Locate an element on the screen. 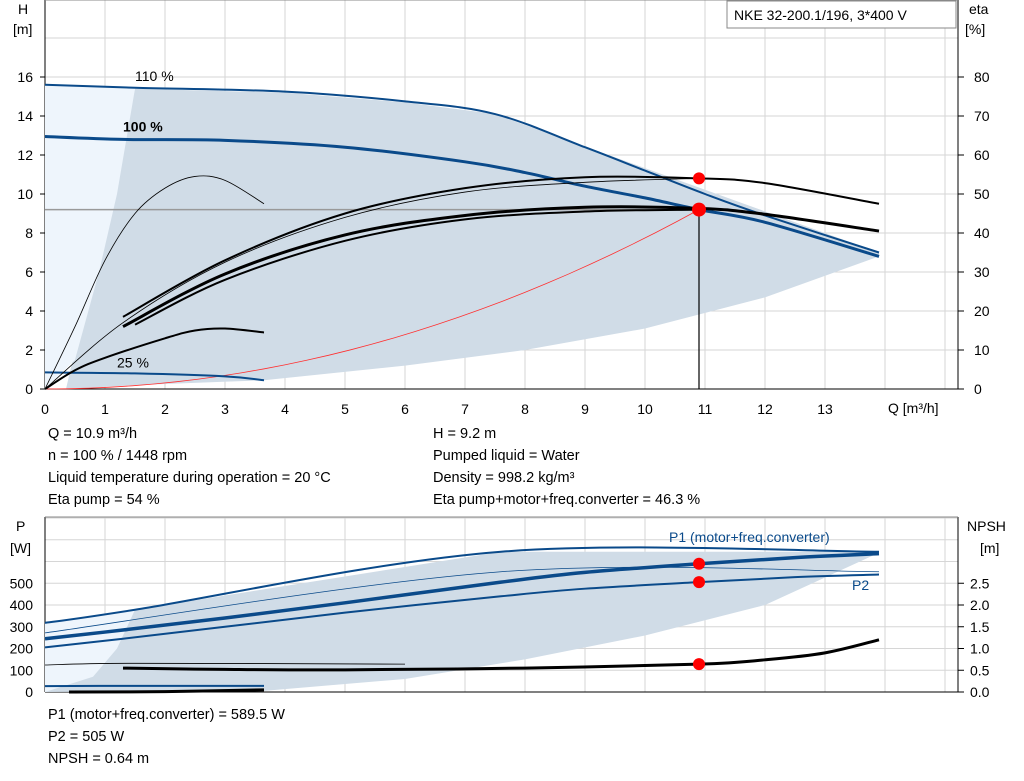  curve-label: 100 % is located at coordinates (143, 127).